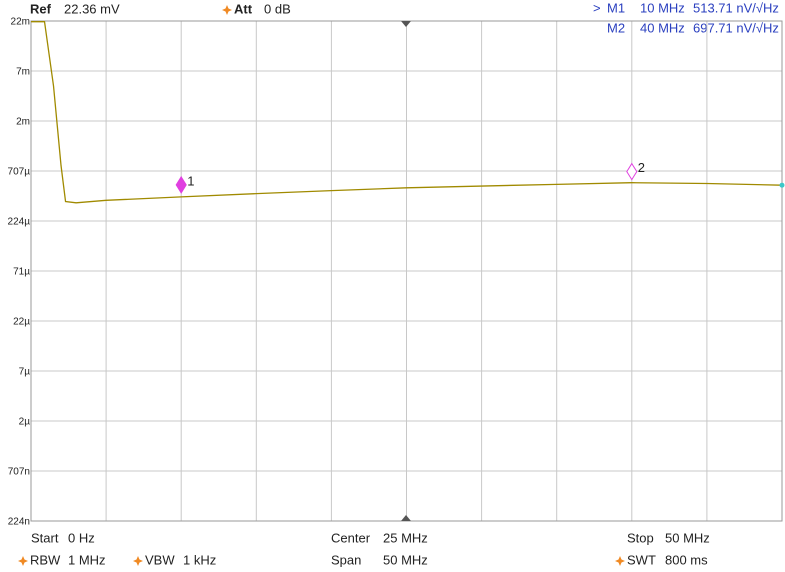 This screenshot has width=785, height=572. What do you see at coordinates (45, 537) in the screenshot?
I see `start-label: Start` at bounding box center [45, 537].